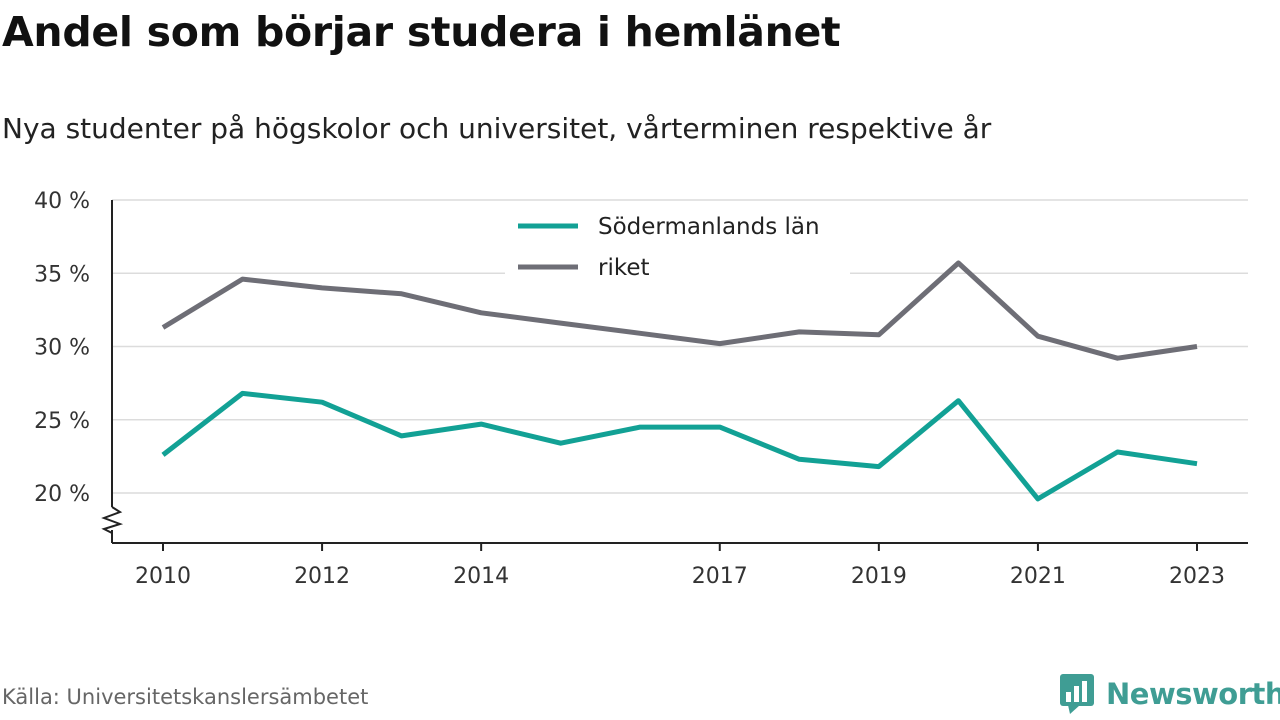  Describe the element at coordinates (62, 201) in the screenshot. I see `y-tick-label: 40 %` at that location.